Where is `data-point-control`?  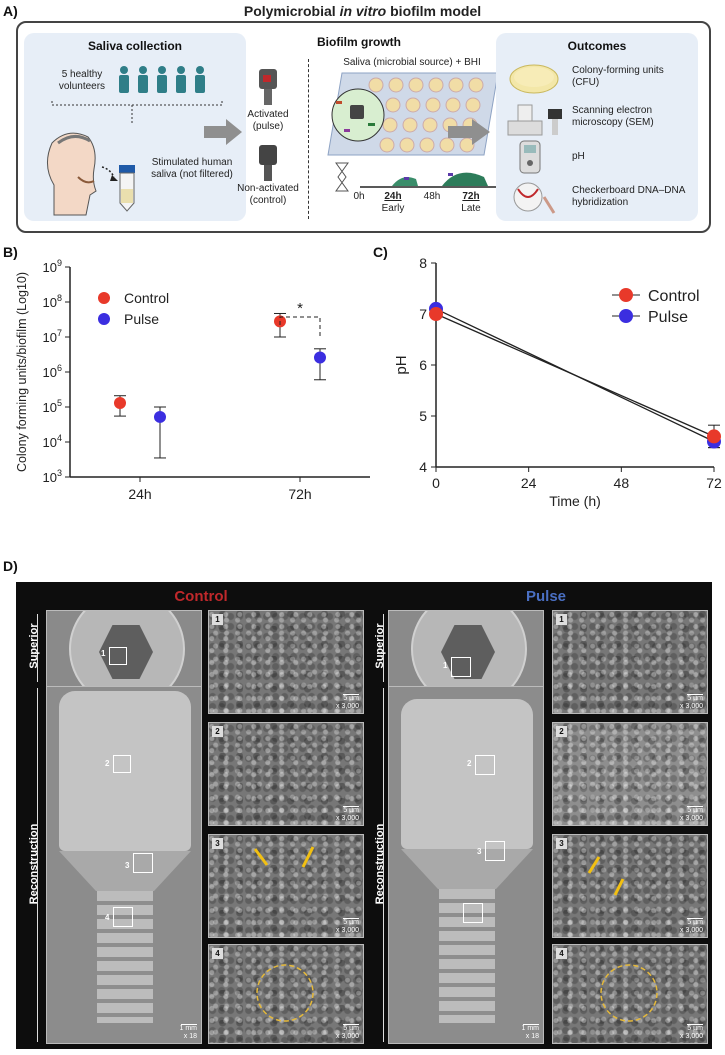 data-point-control is located at coordinates (714, 436).